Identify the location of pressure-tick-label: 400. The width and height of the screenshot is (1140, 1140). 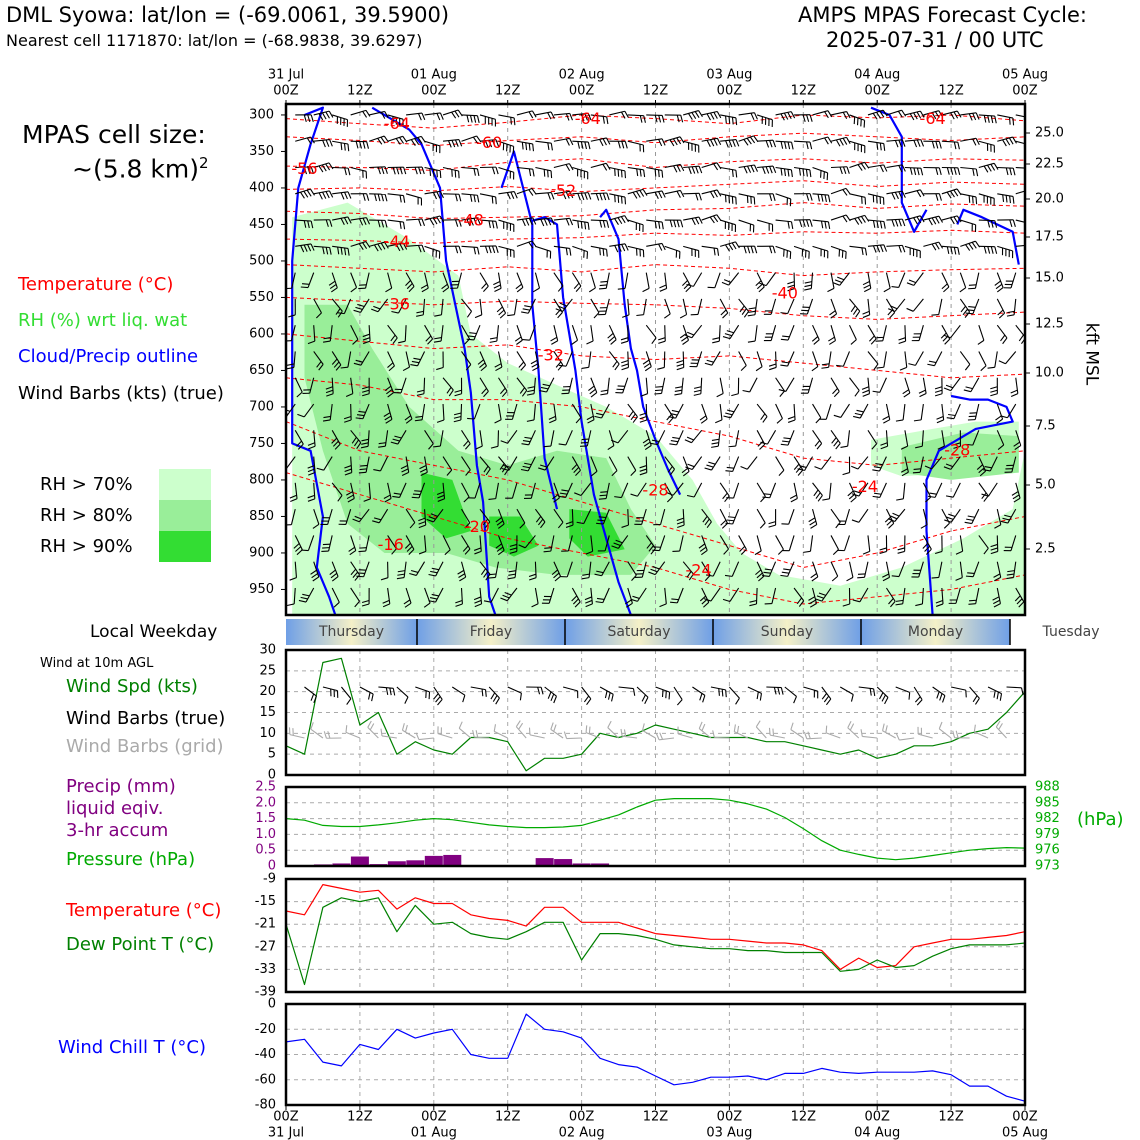
(261, 187).